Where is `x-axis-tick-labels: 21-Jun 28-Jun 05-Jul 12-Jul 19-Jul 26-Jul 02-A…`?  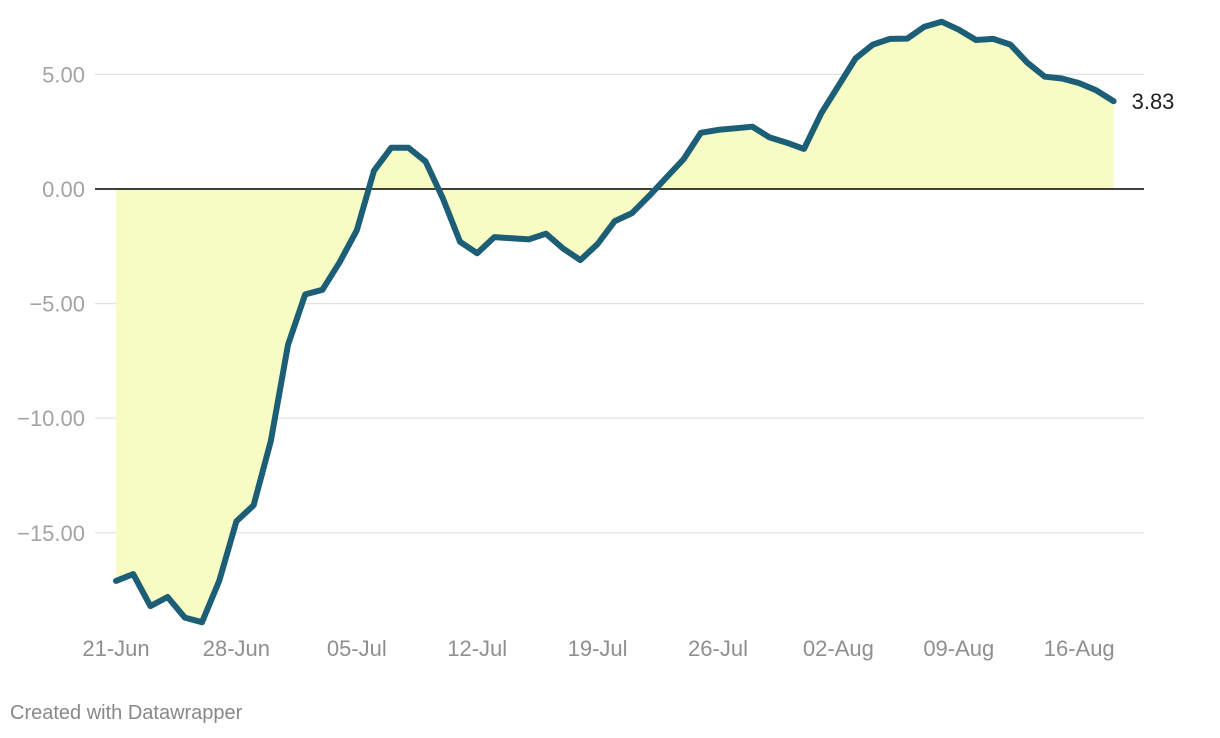 x-axis-tick-labels: 21-Jun 28-Jun 05-Jul 12-Jul 19-Jul 26-Jul 02-A… is located at coordinates (598, 648).